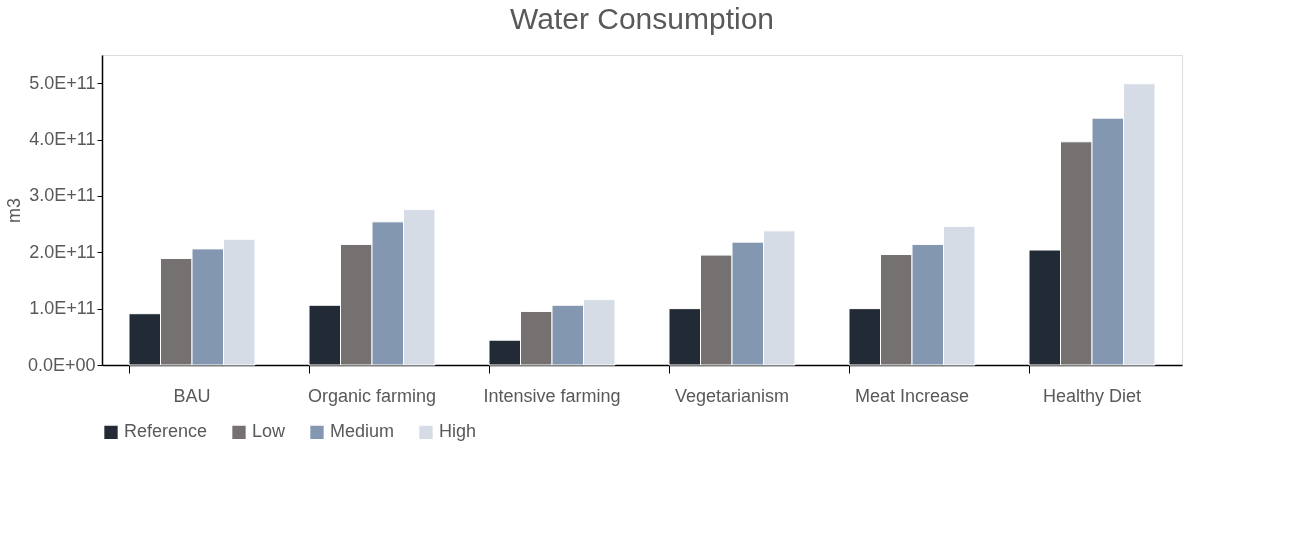 This screenshot has height=537, width=1304. What do you see at coordinates (62, 308) in the screenshot?
I see `y-tick-label: 1.0E+11` at bounding box center [62, 308].